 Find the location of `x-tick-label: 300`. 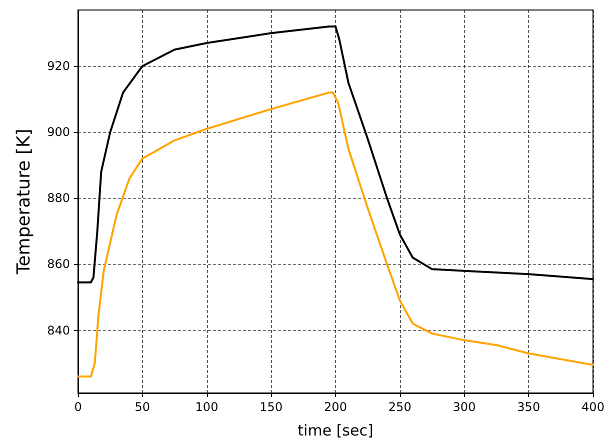

x-tick-label: 300 is located at coordinates (464, 407).